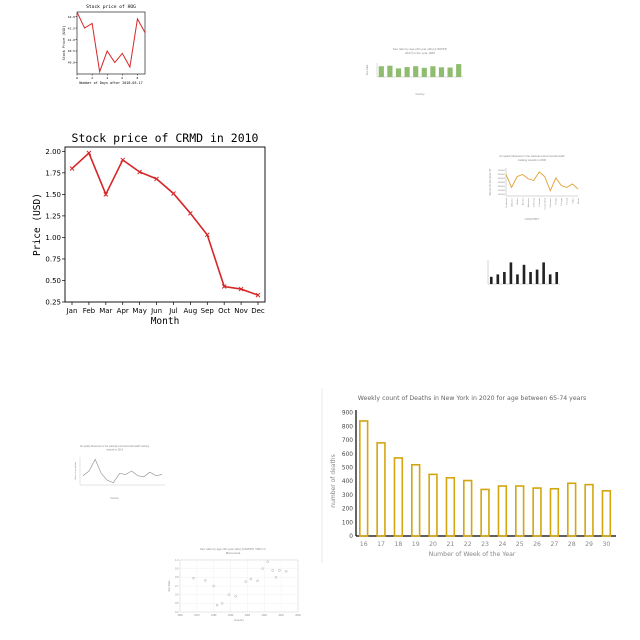 This screenshot has width=640, height=640. I want to click on y-tick-label: 40.5, so click(71, 51).